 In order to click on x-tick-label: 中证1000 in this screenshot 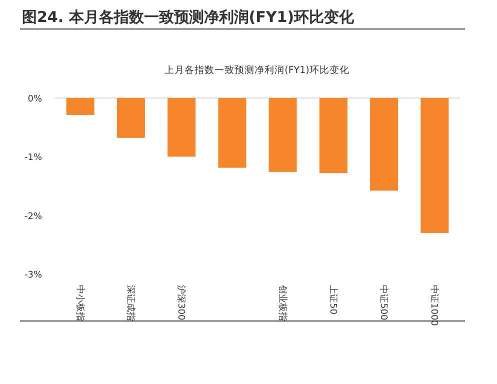, I will do `click(434, 305)`.